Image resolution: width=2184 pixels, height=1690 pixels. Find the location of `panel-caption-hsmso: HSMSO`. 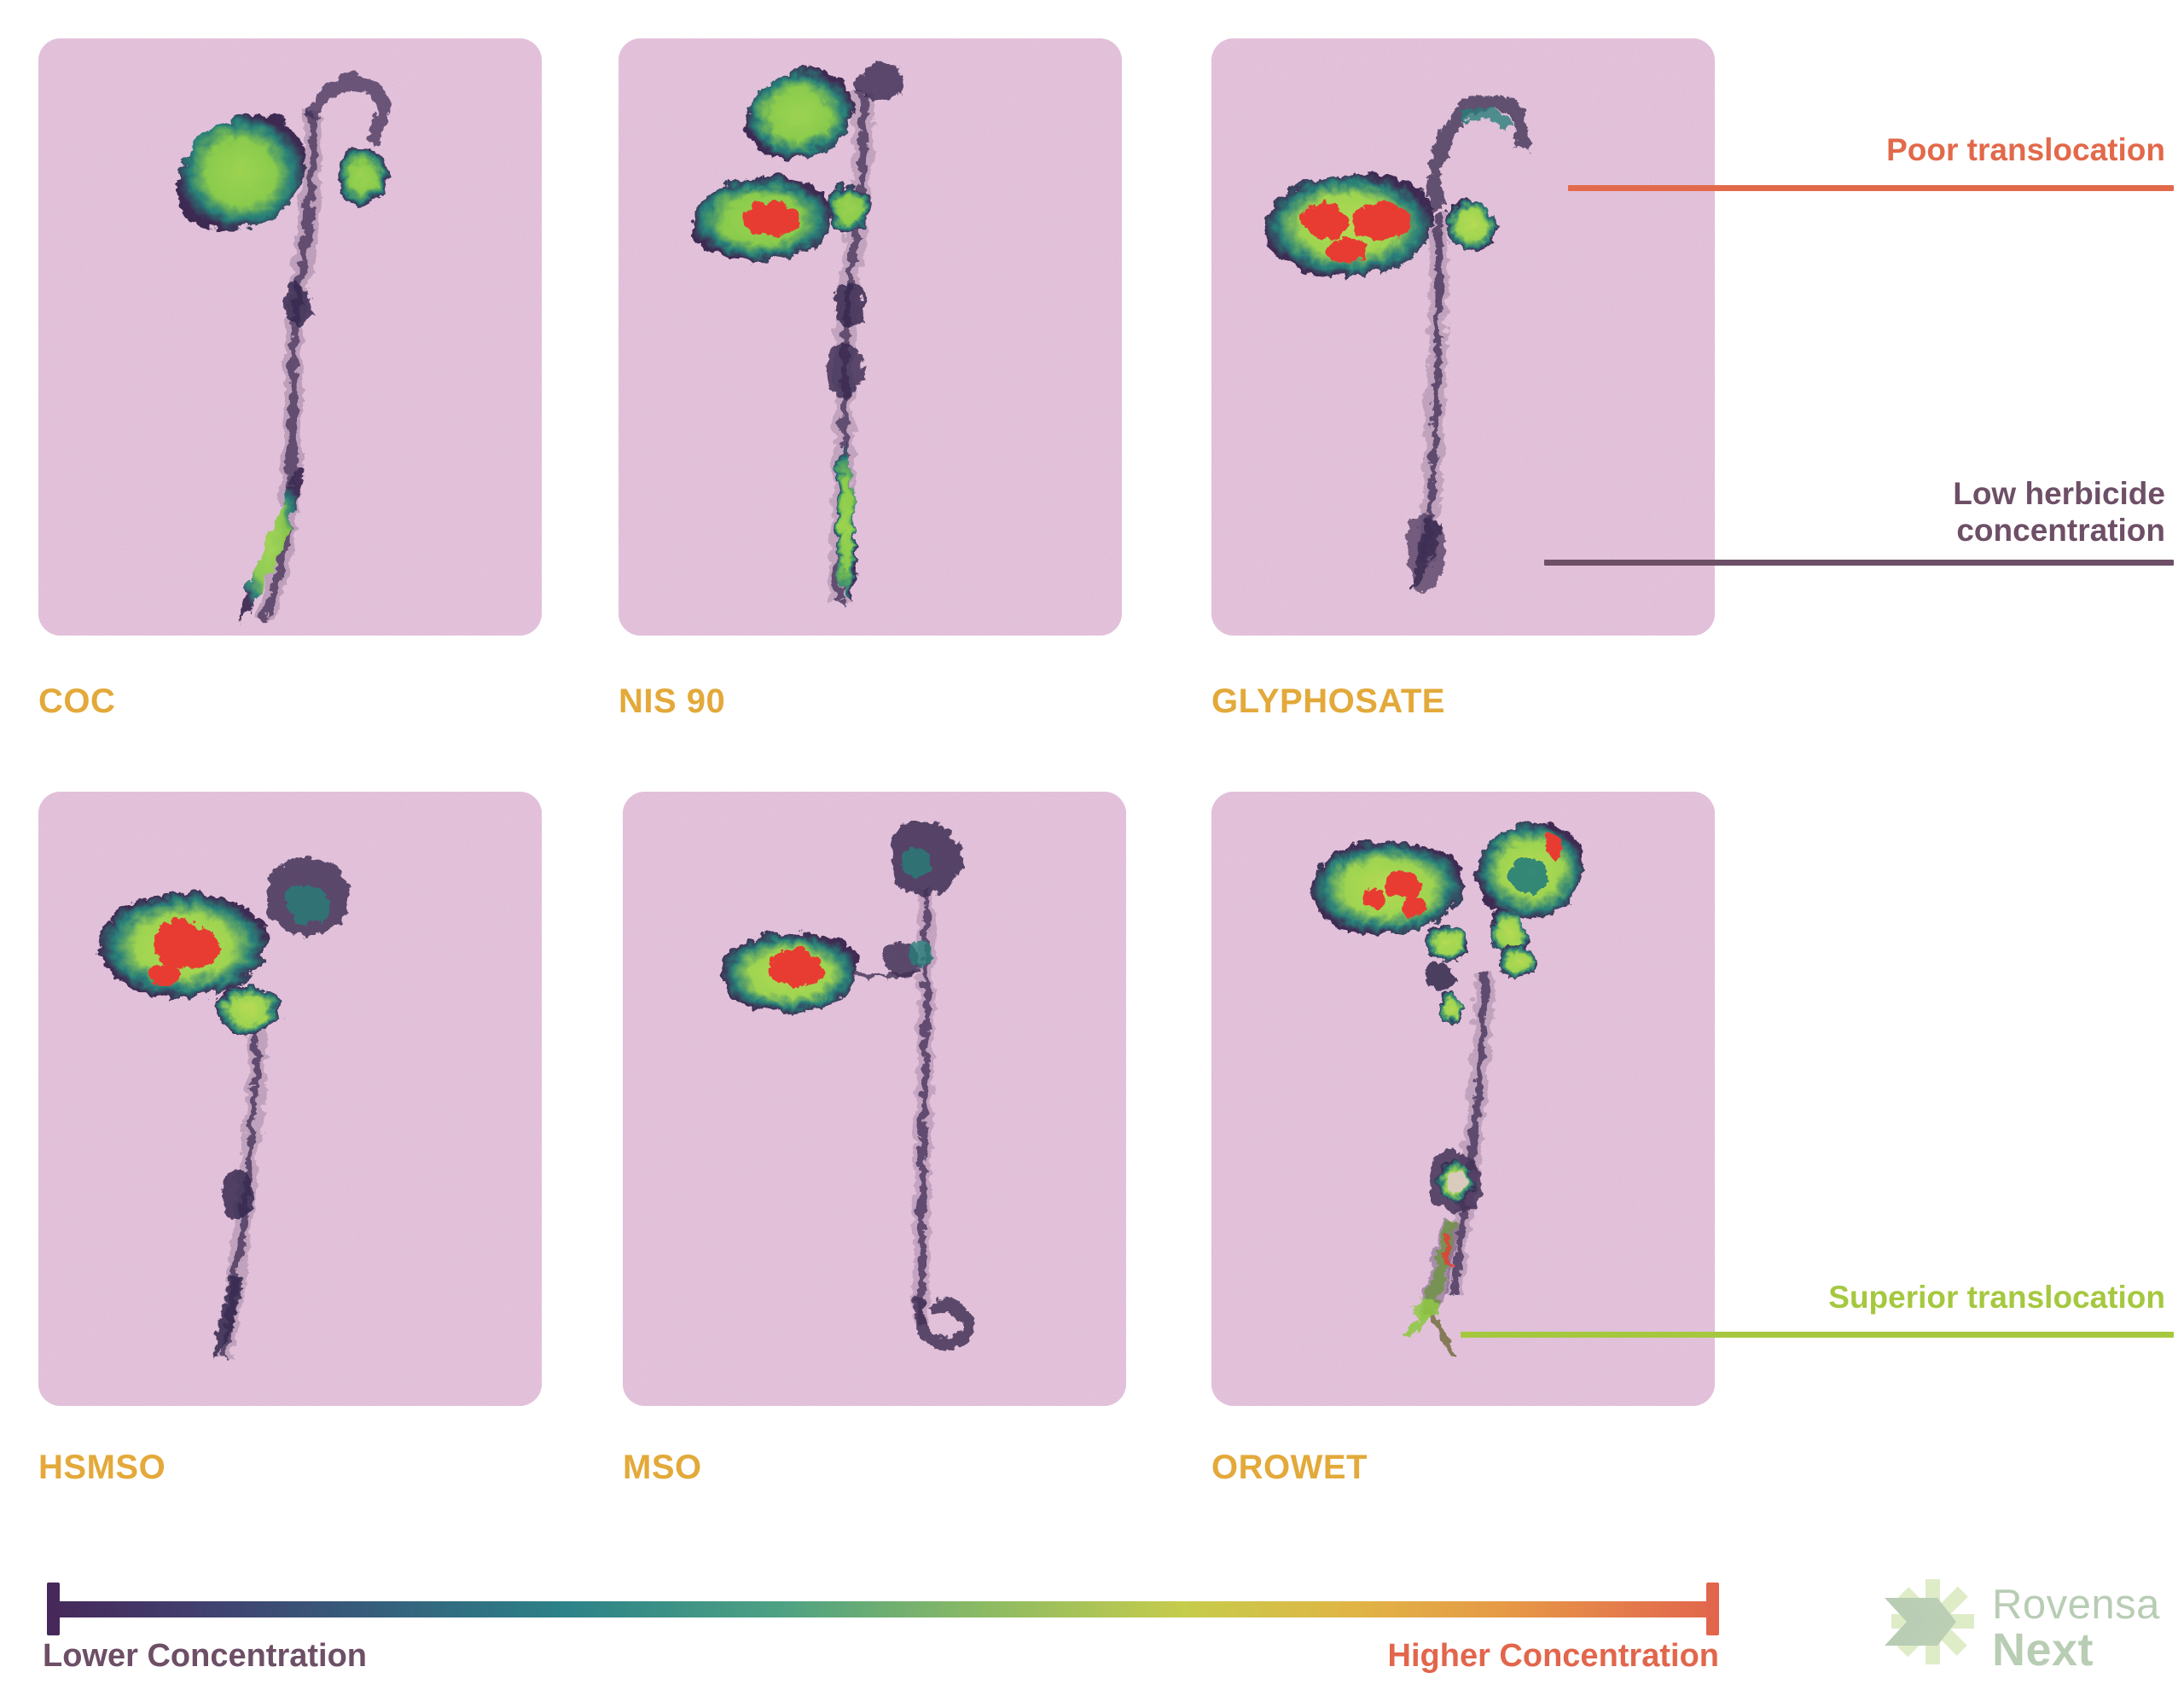

panel-caption-hsmso: HSMSO is located at coordinates (102, 1467).